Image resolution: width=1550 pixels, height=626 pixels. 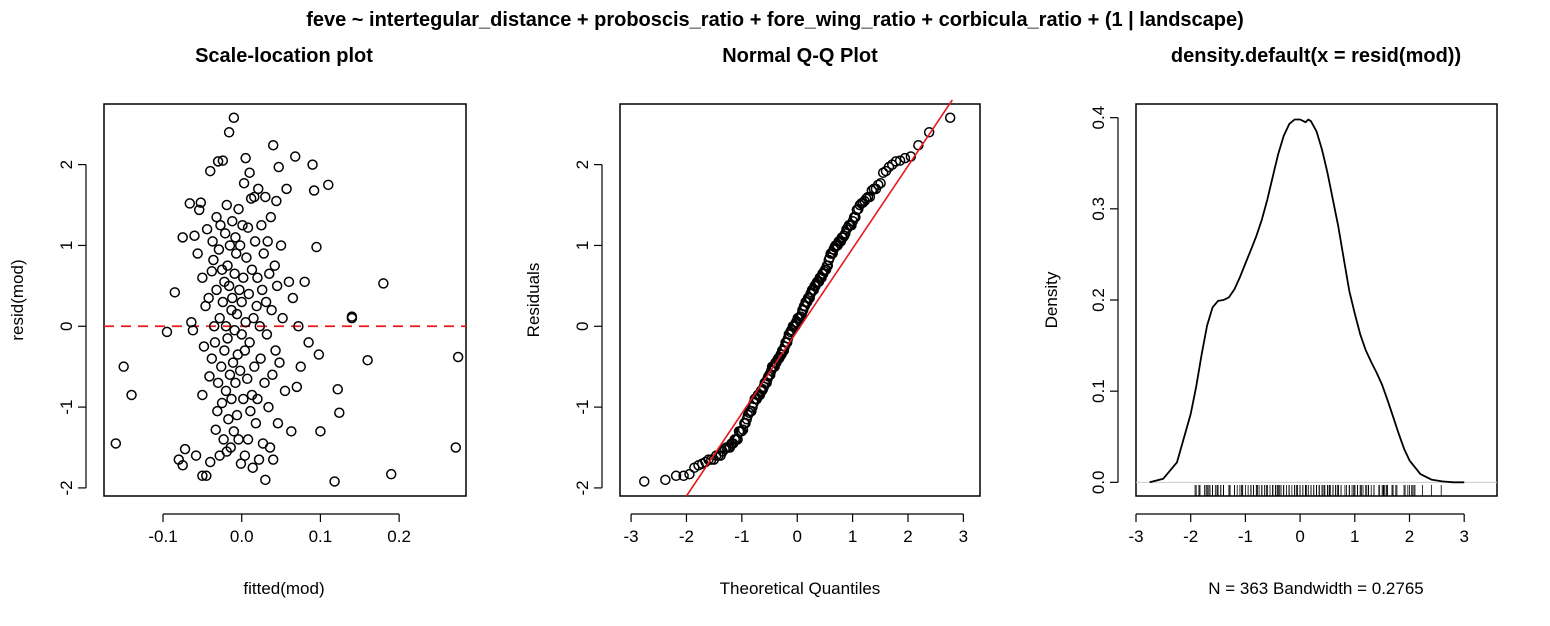 What do you see at coordinates (800, 56) in the screenshot?
I see `panel-title: Normal Q-Q Plot` at bounding box center [800, 56].